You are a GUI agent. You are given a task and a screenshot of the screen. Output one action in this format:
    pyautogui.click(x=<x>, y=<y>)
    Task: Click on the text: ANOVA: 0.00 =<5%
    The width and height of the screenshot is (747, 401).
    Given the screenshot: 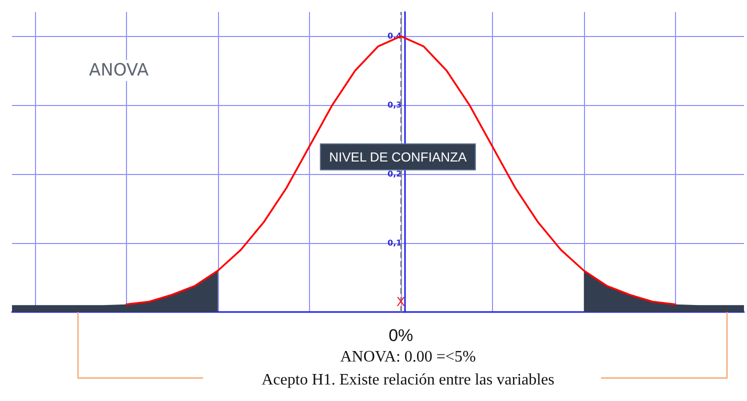 What is the action you would take?
    pyautogui.click(x=408, y=357)
    